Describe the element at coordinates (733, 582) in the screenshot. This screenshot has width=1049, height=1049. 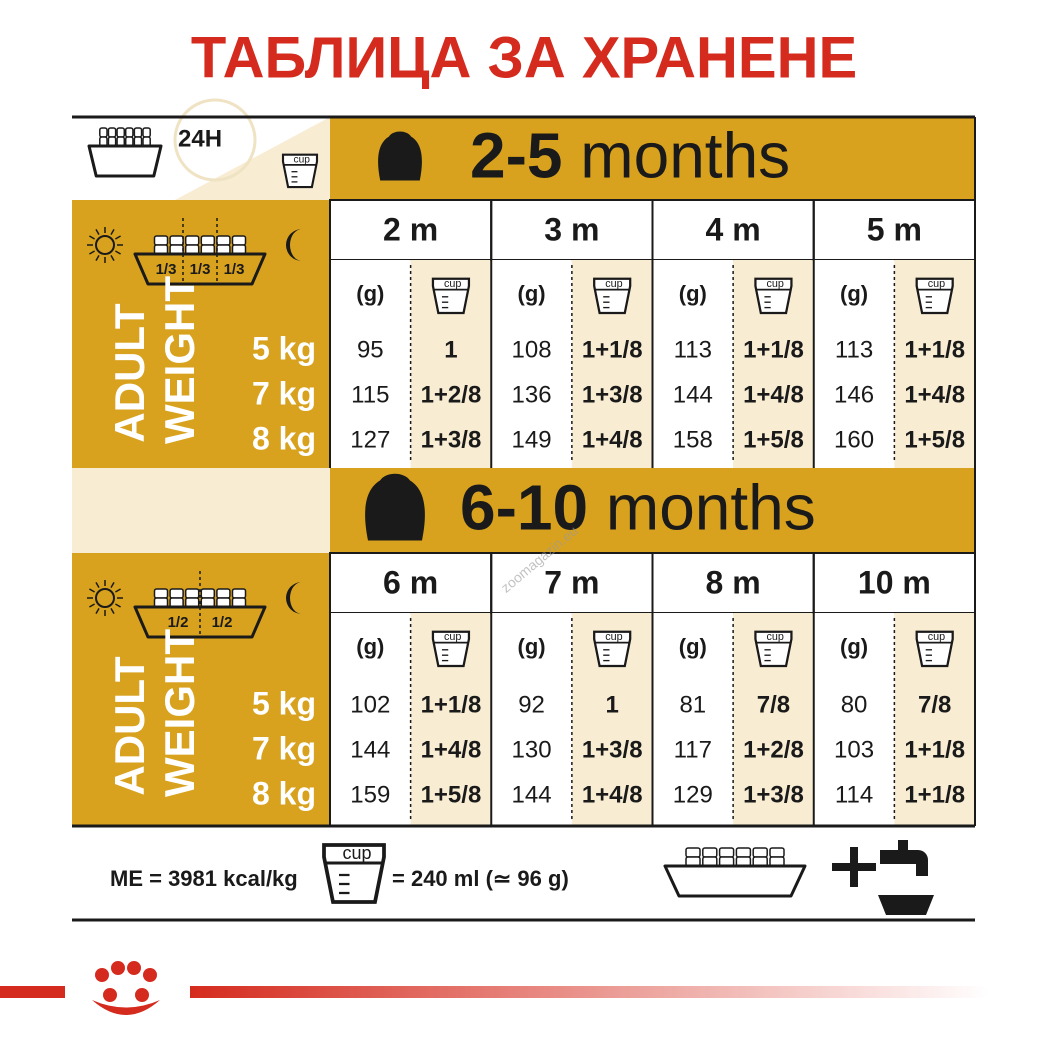
I see `month-label: 8 m` at that location.